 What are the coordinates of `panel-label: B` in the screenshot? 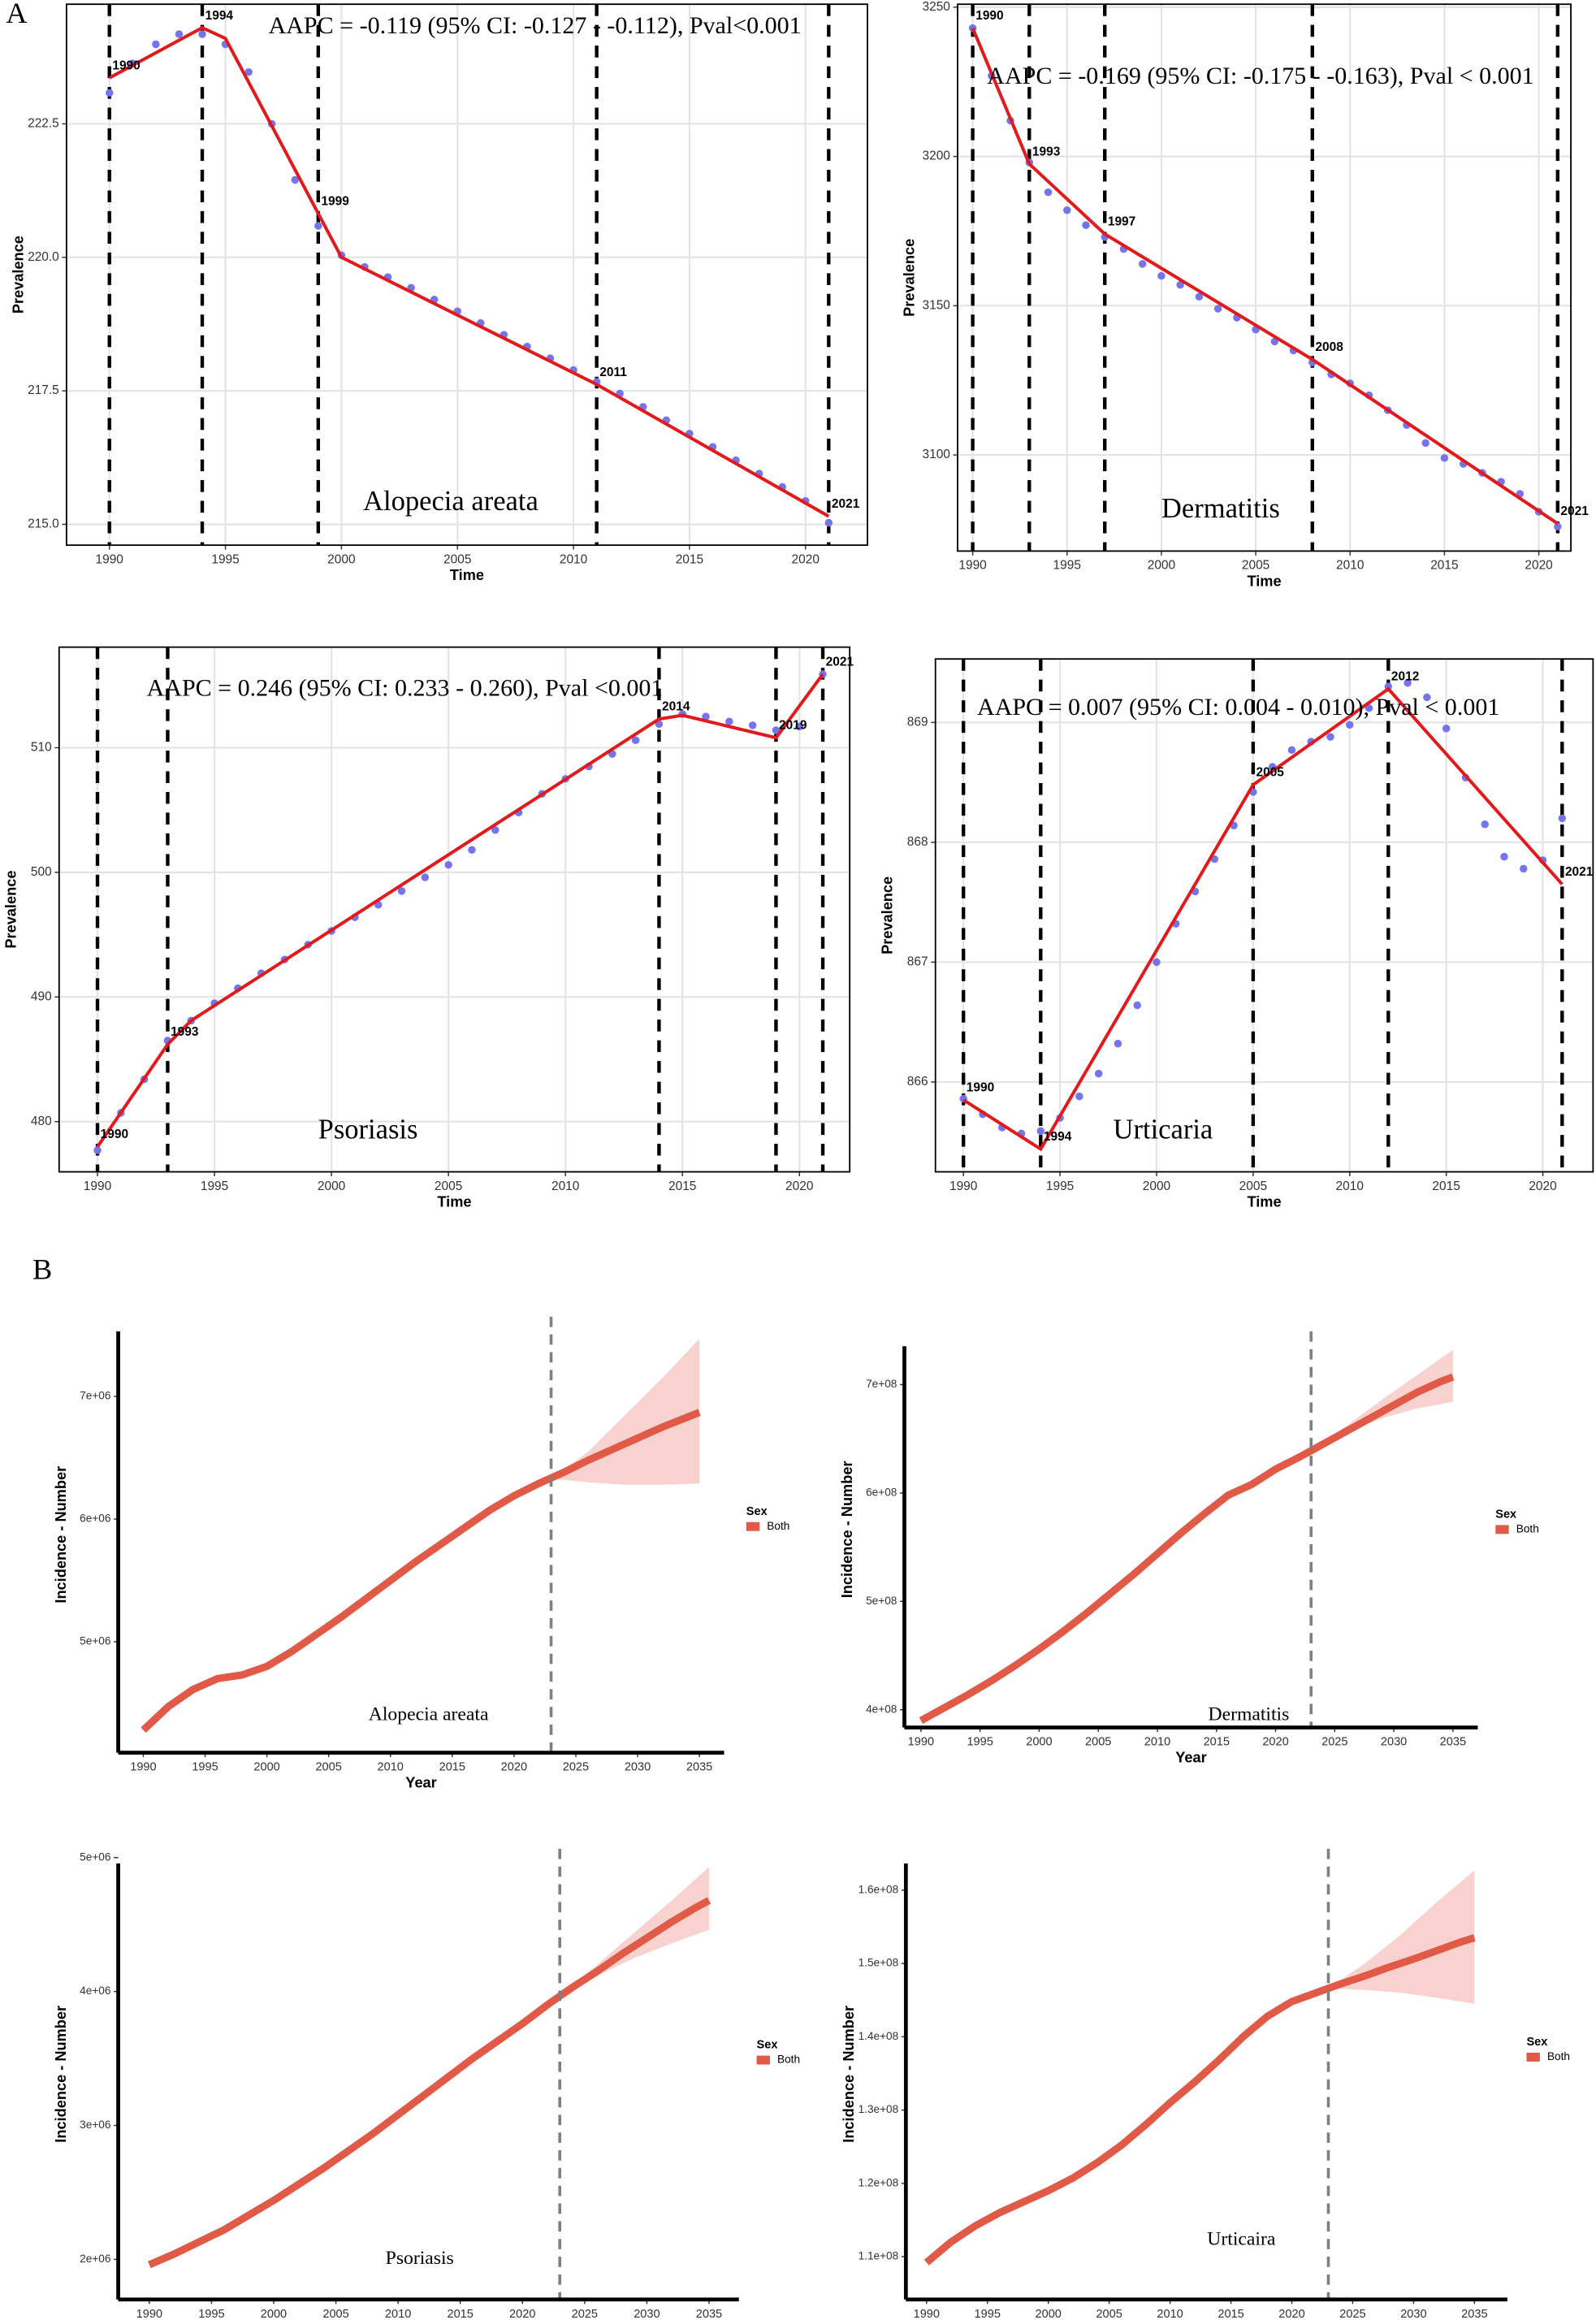 It's located at (42, 1269).